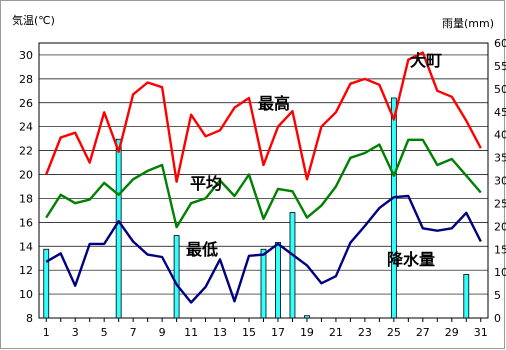 This screenshot has width=506, height=350. What do you see at coordinates (133, 332) in the screenshot?
I see `x-tick-label: 7` at bounding box center [133, 332].